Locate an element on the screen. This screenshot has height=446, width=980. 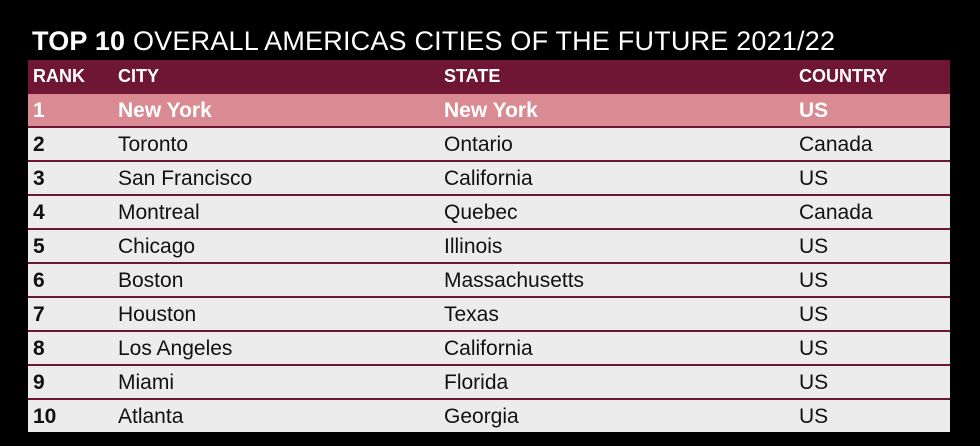
rank-cell: 6 is located at coordinates (39, 280).